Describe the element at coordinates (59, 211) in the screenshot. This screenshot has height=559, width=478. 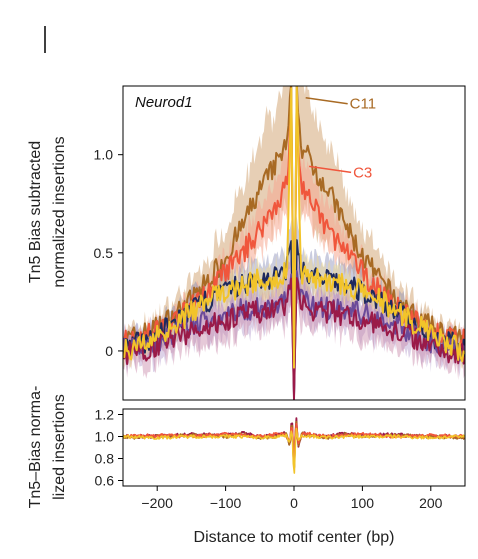
I see `top-ylabel-line2: normalized insertions` at that location.